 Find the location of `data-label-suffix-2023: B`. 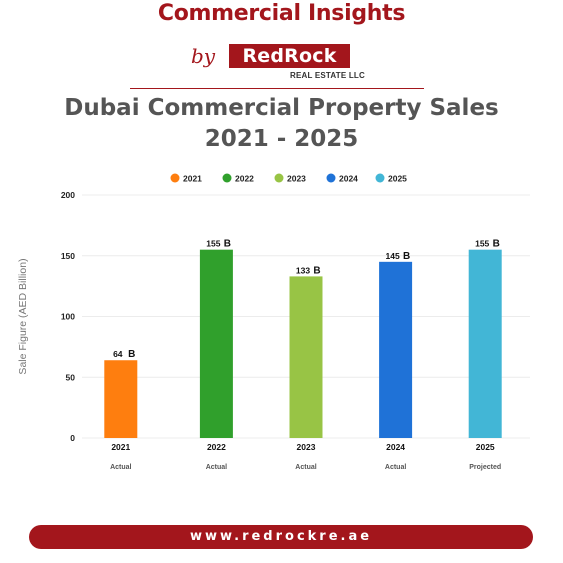

data-label-suffix-2023: B is located at coordinates (316, 270).